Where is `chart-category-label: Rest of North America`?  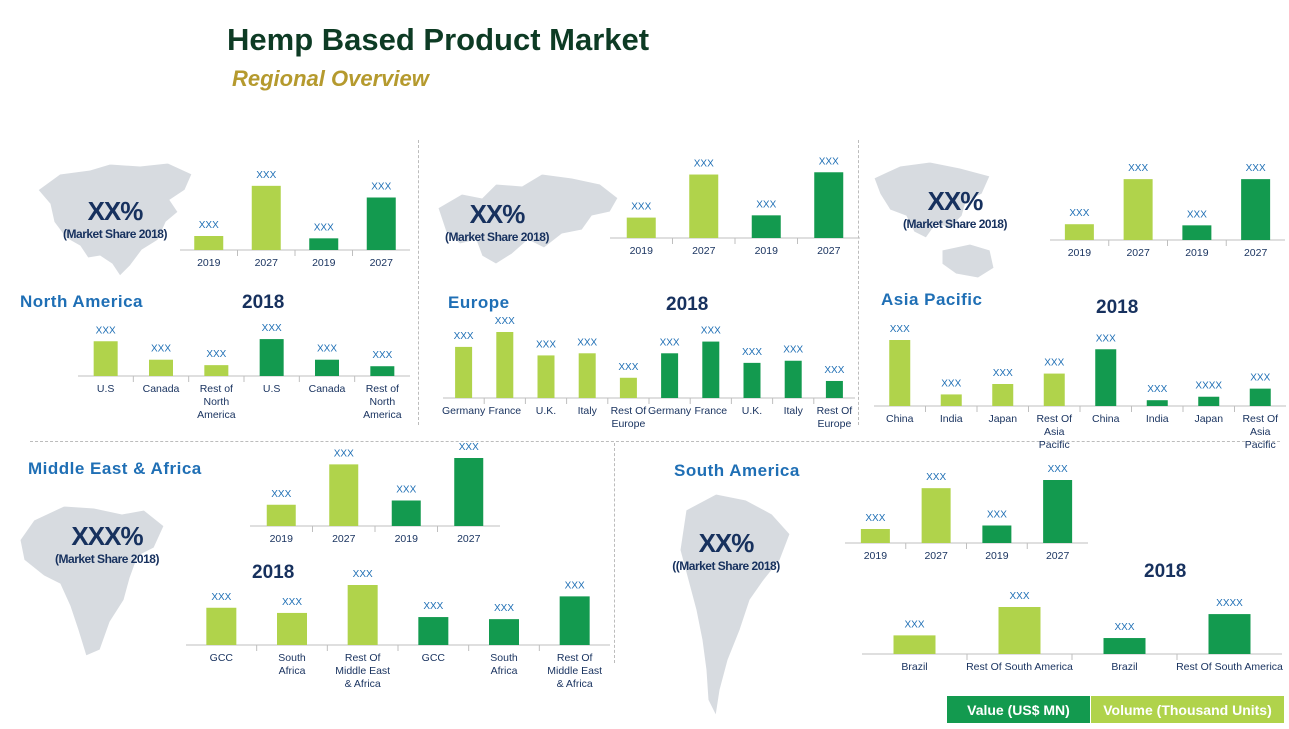 chart-category-label: Rest of North America is located at coordinates (216, 402).